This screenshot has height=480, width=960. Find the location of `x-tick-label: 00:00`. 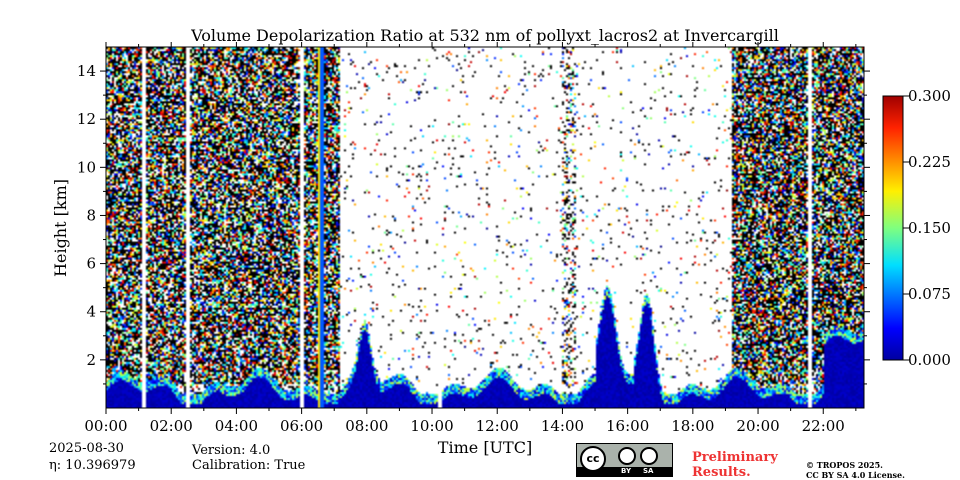

x-tick-label: 00:00 is located at coordinates (105, 426).